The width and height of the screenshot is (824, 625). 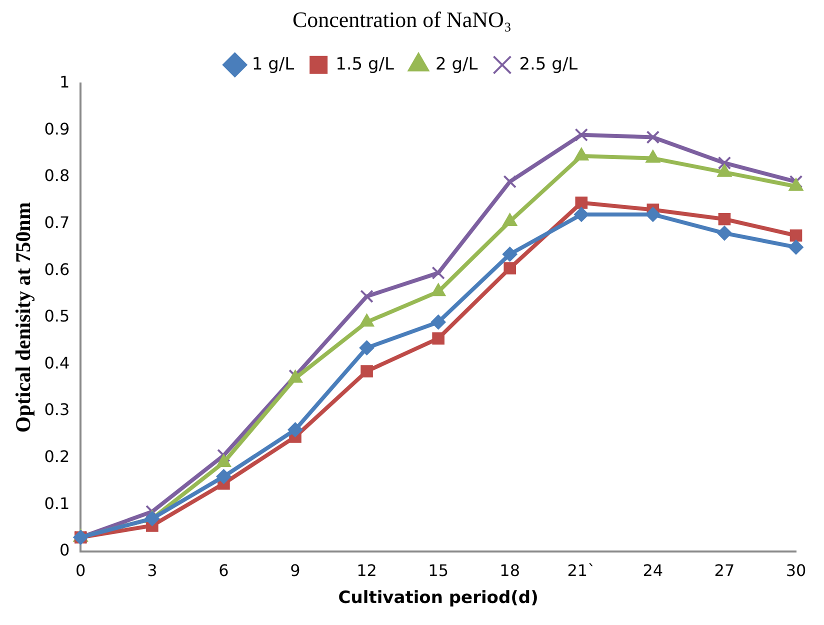 What do you see at coordinates (438, 598) in the screenshot?
I see `x-axis-title: Cultivation period(d)` at bounding box center [438, 598].